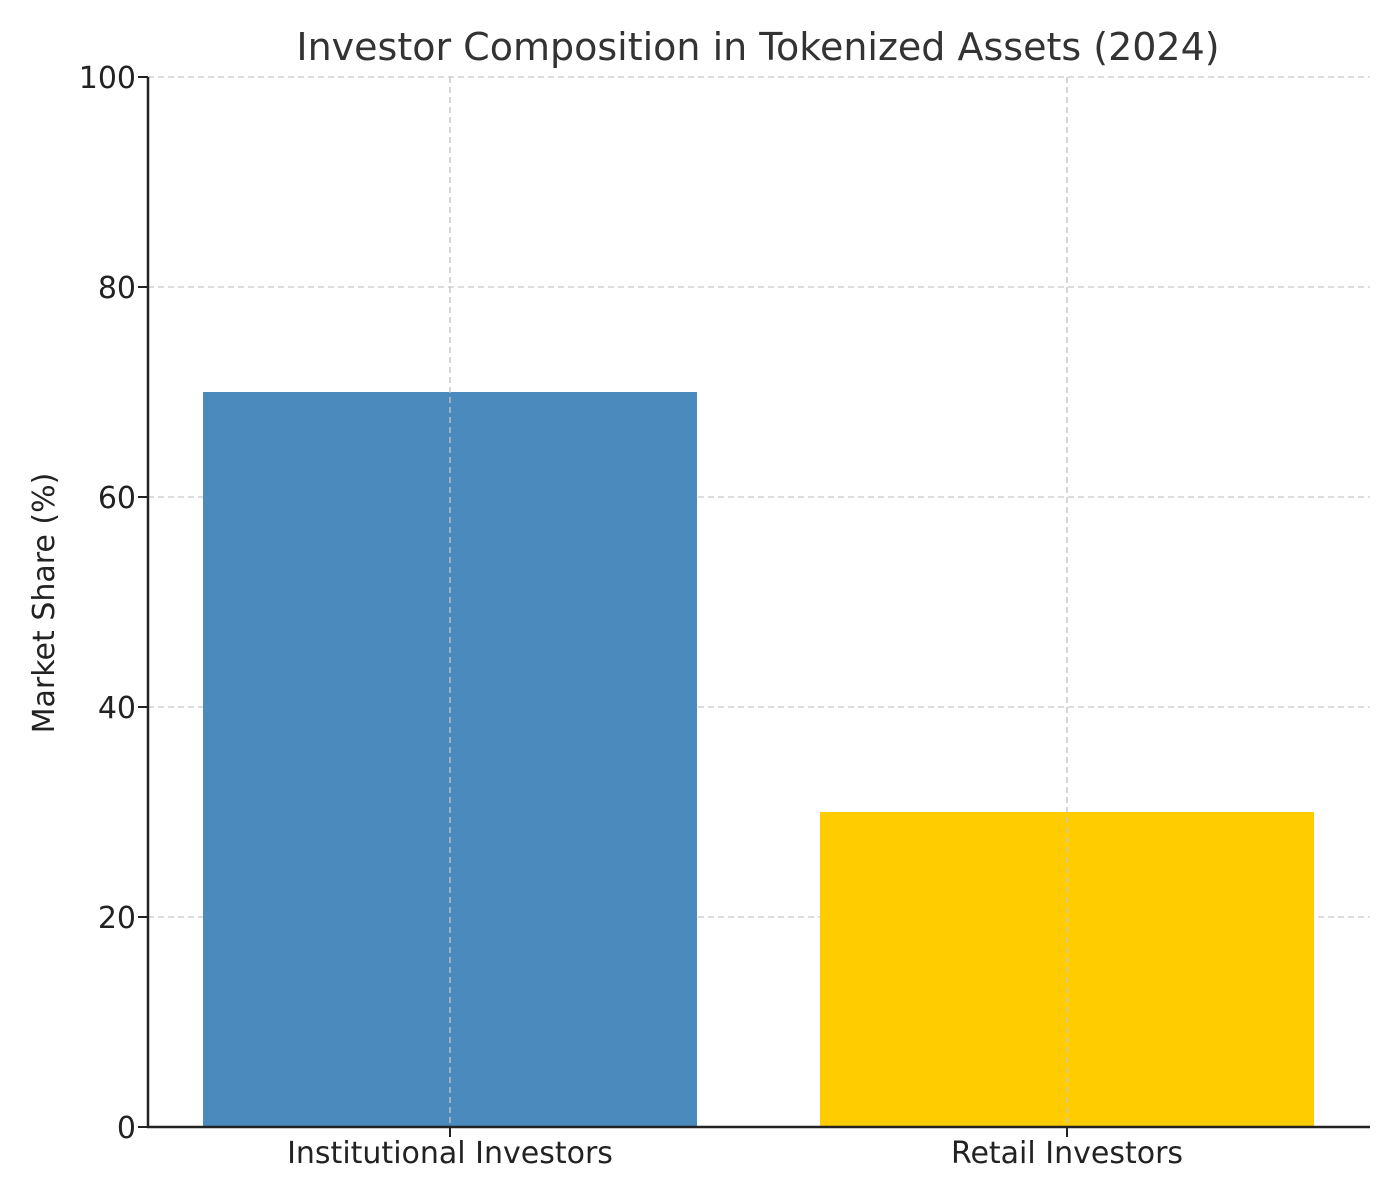 The width and height of the screenshot is (1400, 1204). Describe the element at coordinates (44, 603) in the screenshot. I see `y-axis-label: Market Share (%)` at that location.